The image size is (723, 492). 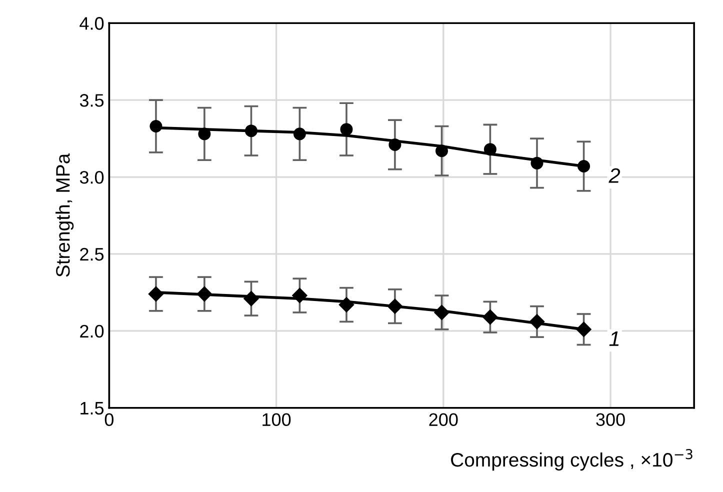 I want to click on y-tick-label: 3.0, so click(x=92, y=177).